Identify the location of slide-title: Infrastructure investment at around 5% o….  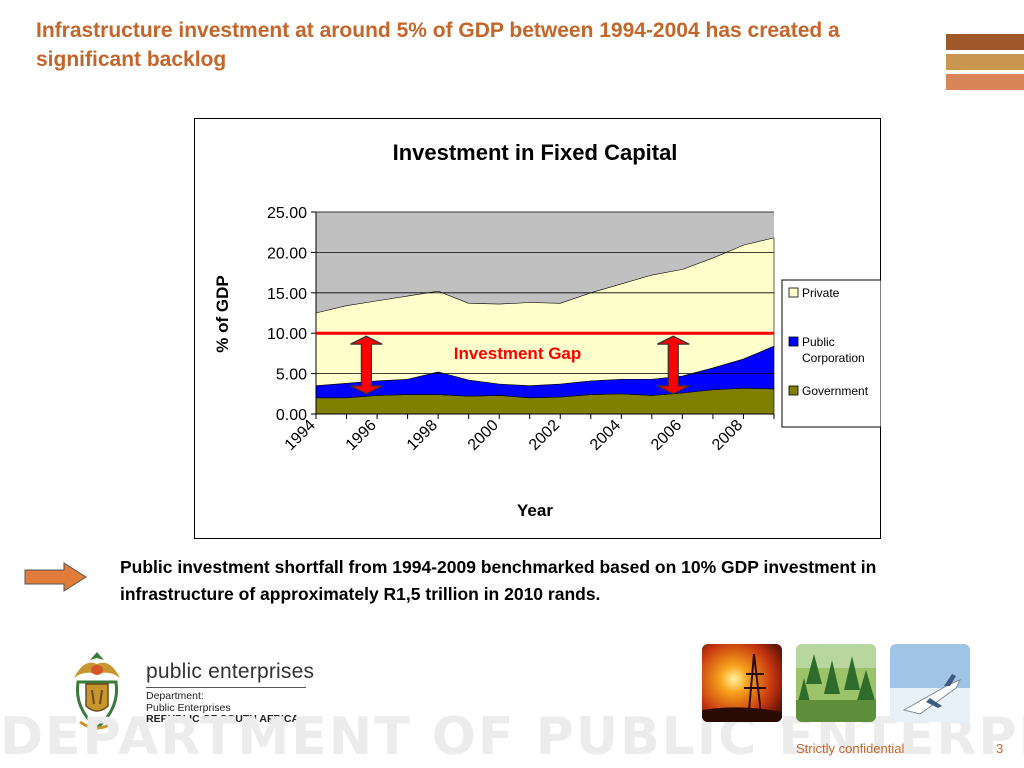
(438, 45).